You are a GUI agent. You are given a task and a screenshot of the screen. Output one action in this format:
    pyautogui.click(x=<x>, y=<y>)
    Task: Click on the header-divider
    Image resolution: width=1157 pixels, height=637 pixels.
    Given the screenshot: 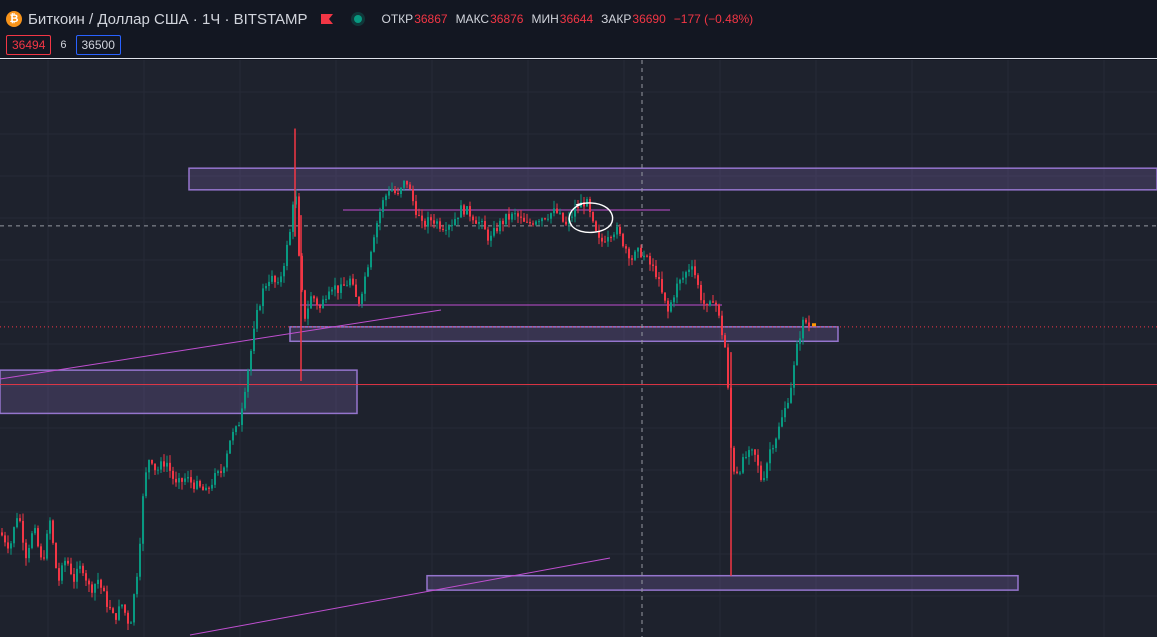 What is the action you would take?
    pyautogui.click(x=578, y=58)
    